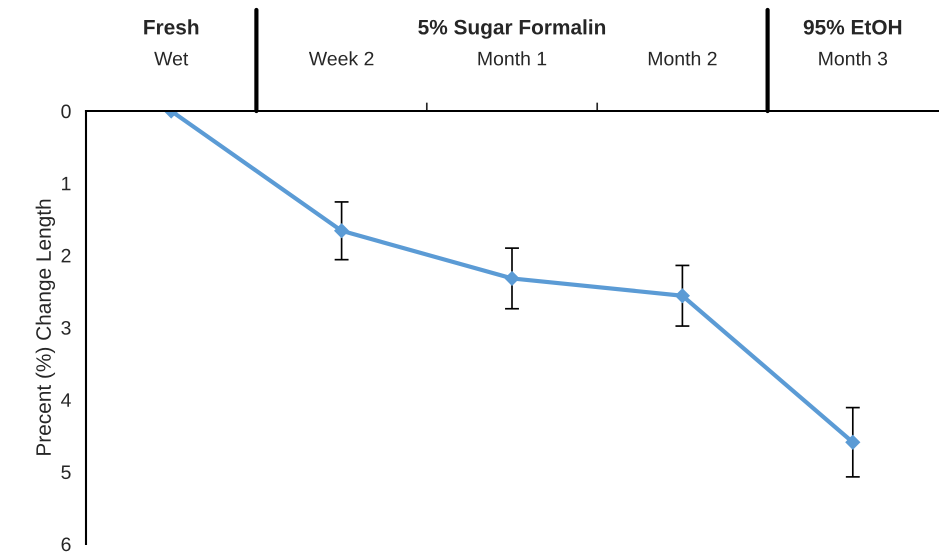 The width and height of the screenshot is (939, 554). What do you see at coordinates (46, 327) in the screenshot?
I see `y-axis-title: Precent (%) Change Length` at bounding box center [46, 327].